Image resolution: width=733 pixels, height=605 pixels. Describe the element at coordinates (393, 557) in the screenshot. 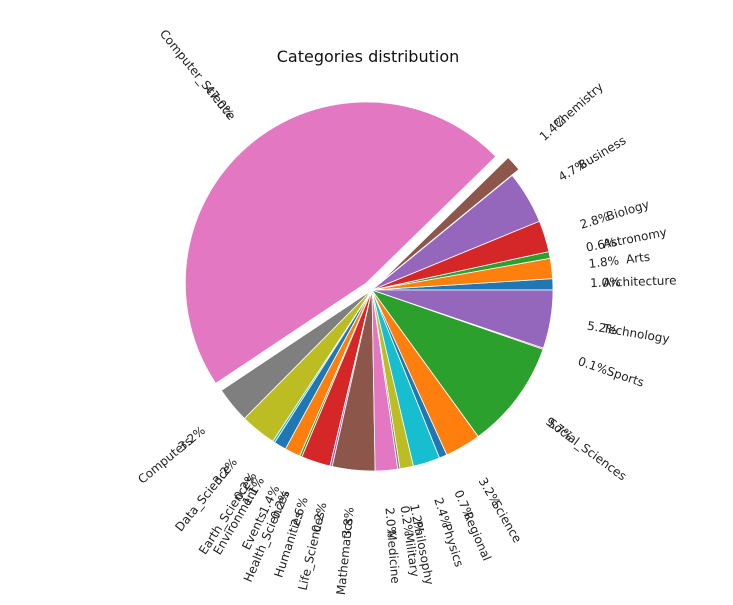

I see `slice-label-medicine: Medicine` at that location.